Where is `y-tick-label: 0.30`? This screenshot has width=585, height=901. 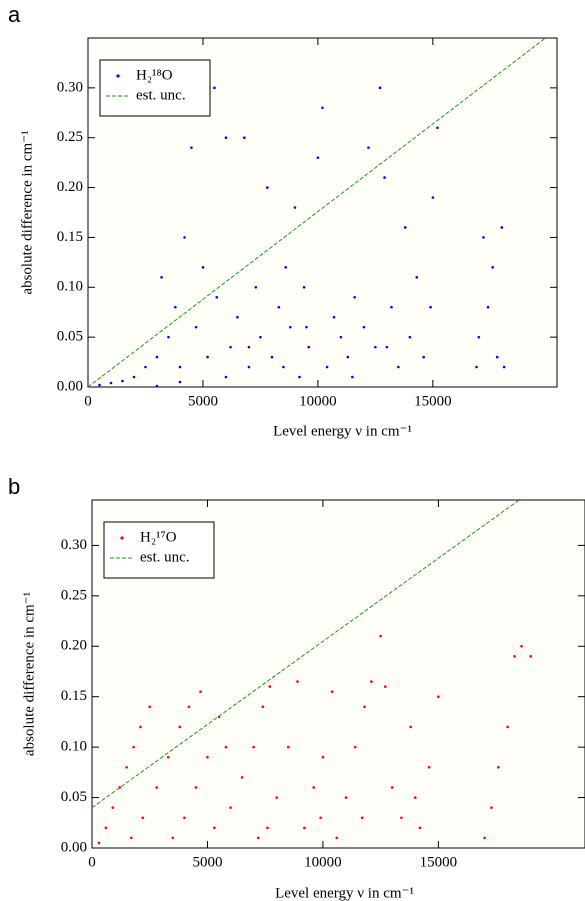 y-tick-label: 0.30 is located at coordinates (74, 545).